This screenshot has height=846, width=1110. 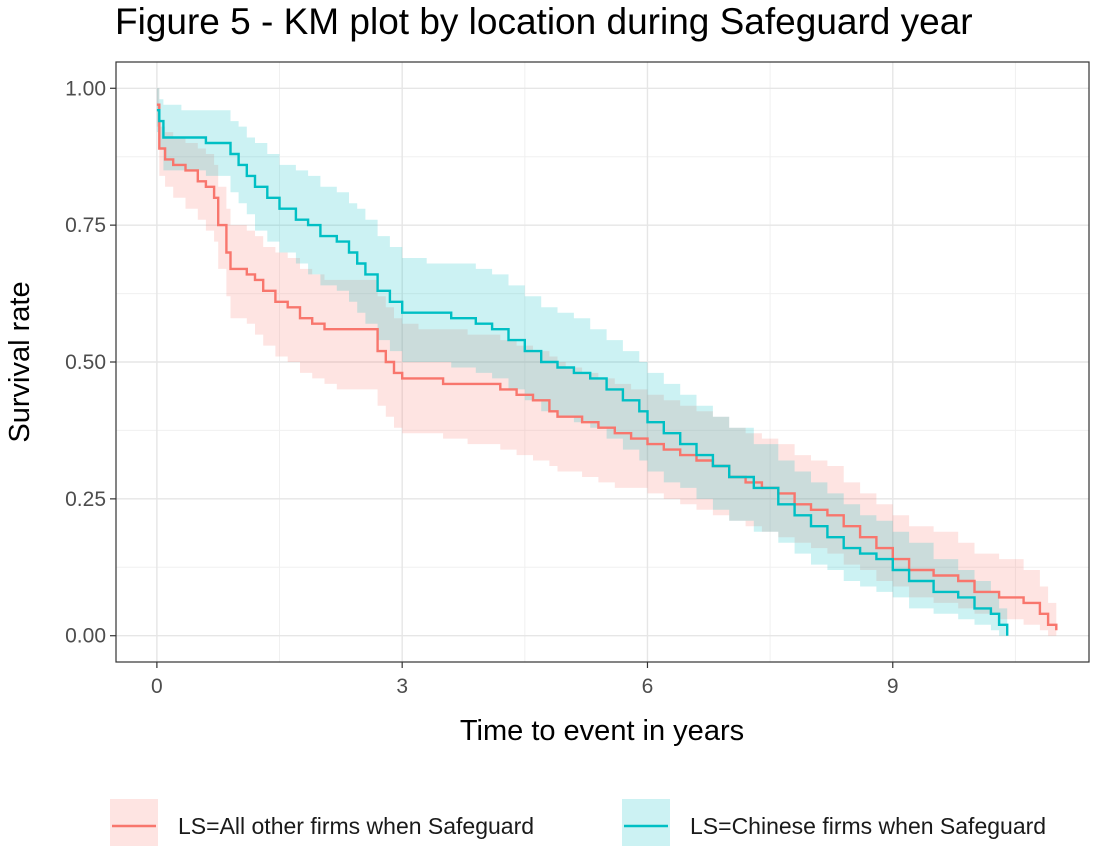 I want to click on x-tick-label: 0, so click(x=157, y=686).